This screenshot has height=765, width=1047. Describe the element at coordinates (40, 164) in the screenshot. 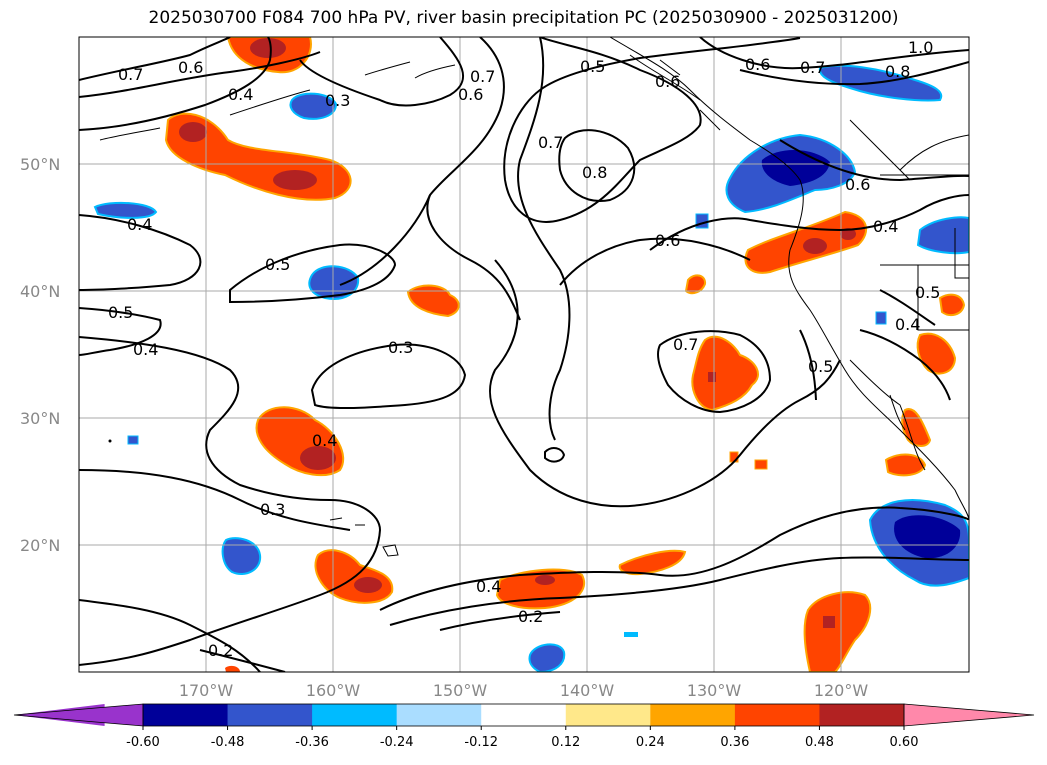

I see `lat-label: 50°N` at that location.